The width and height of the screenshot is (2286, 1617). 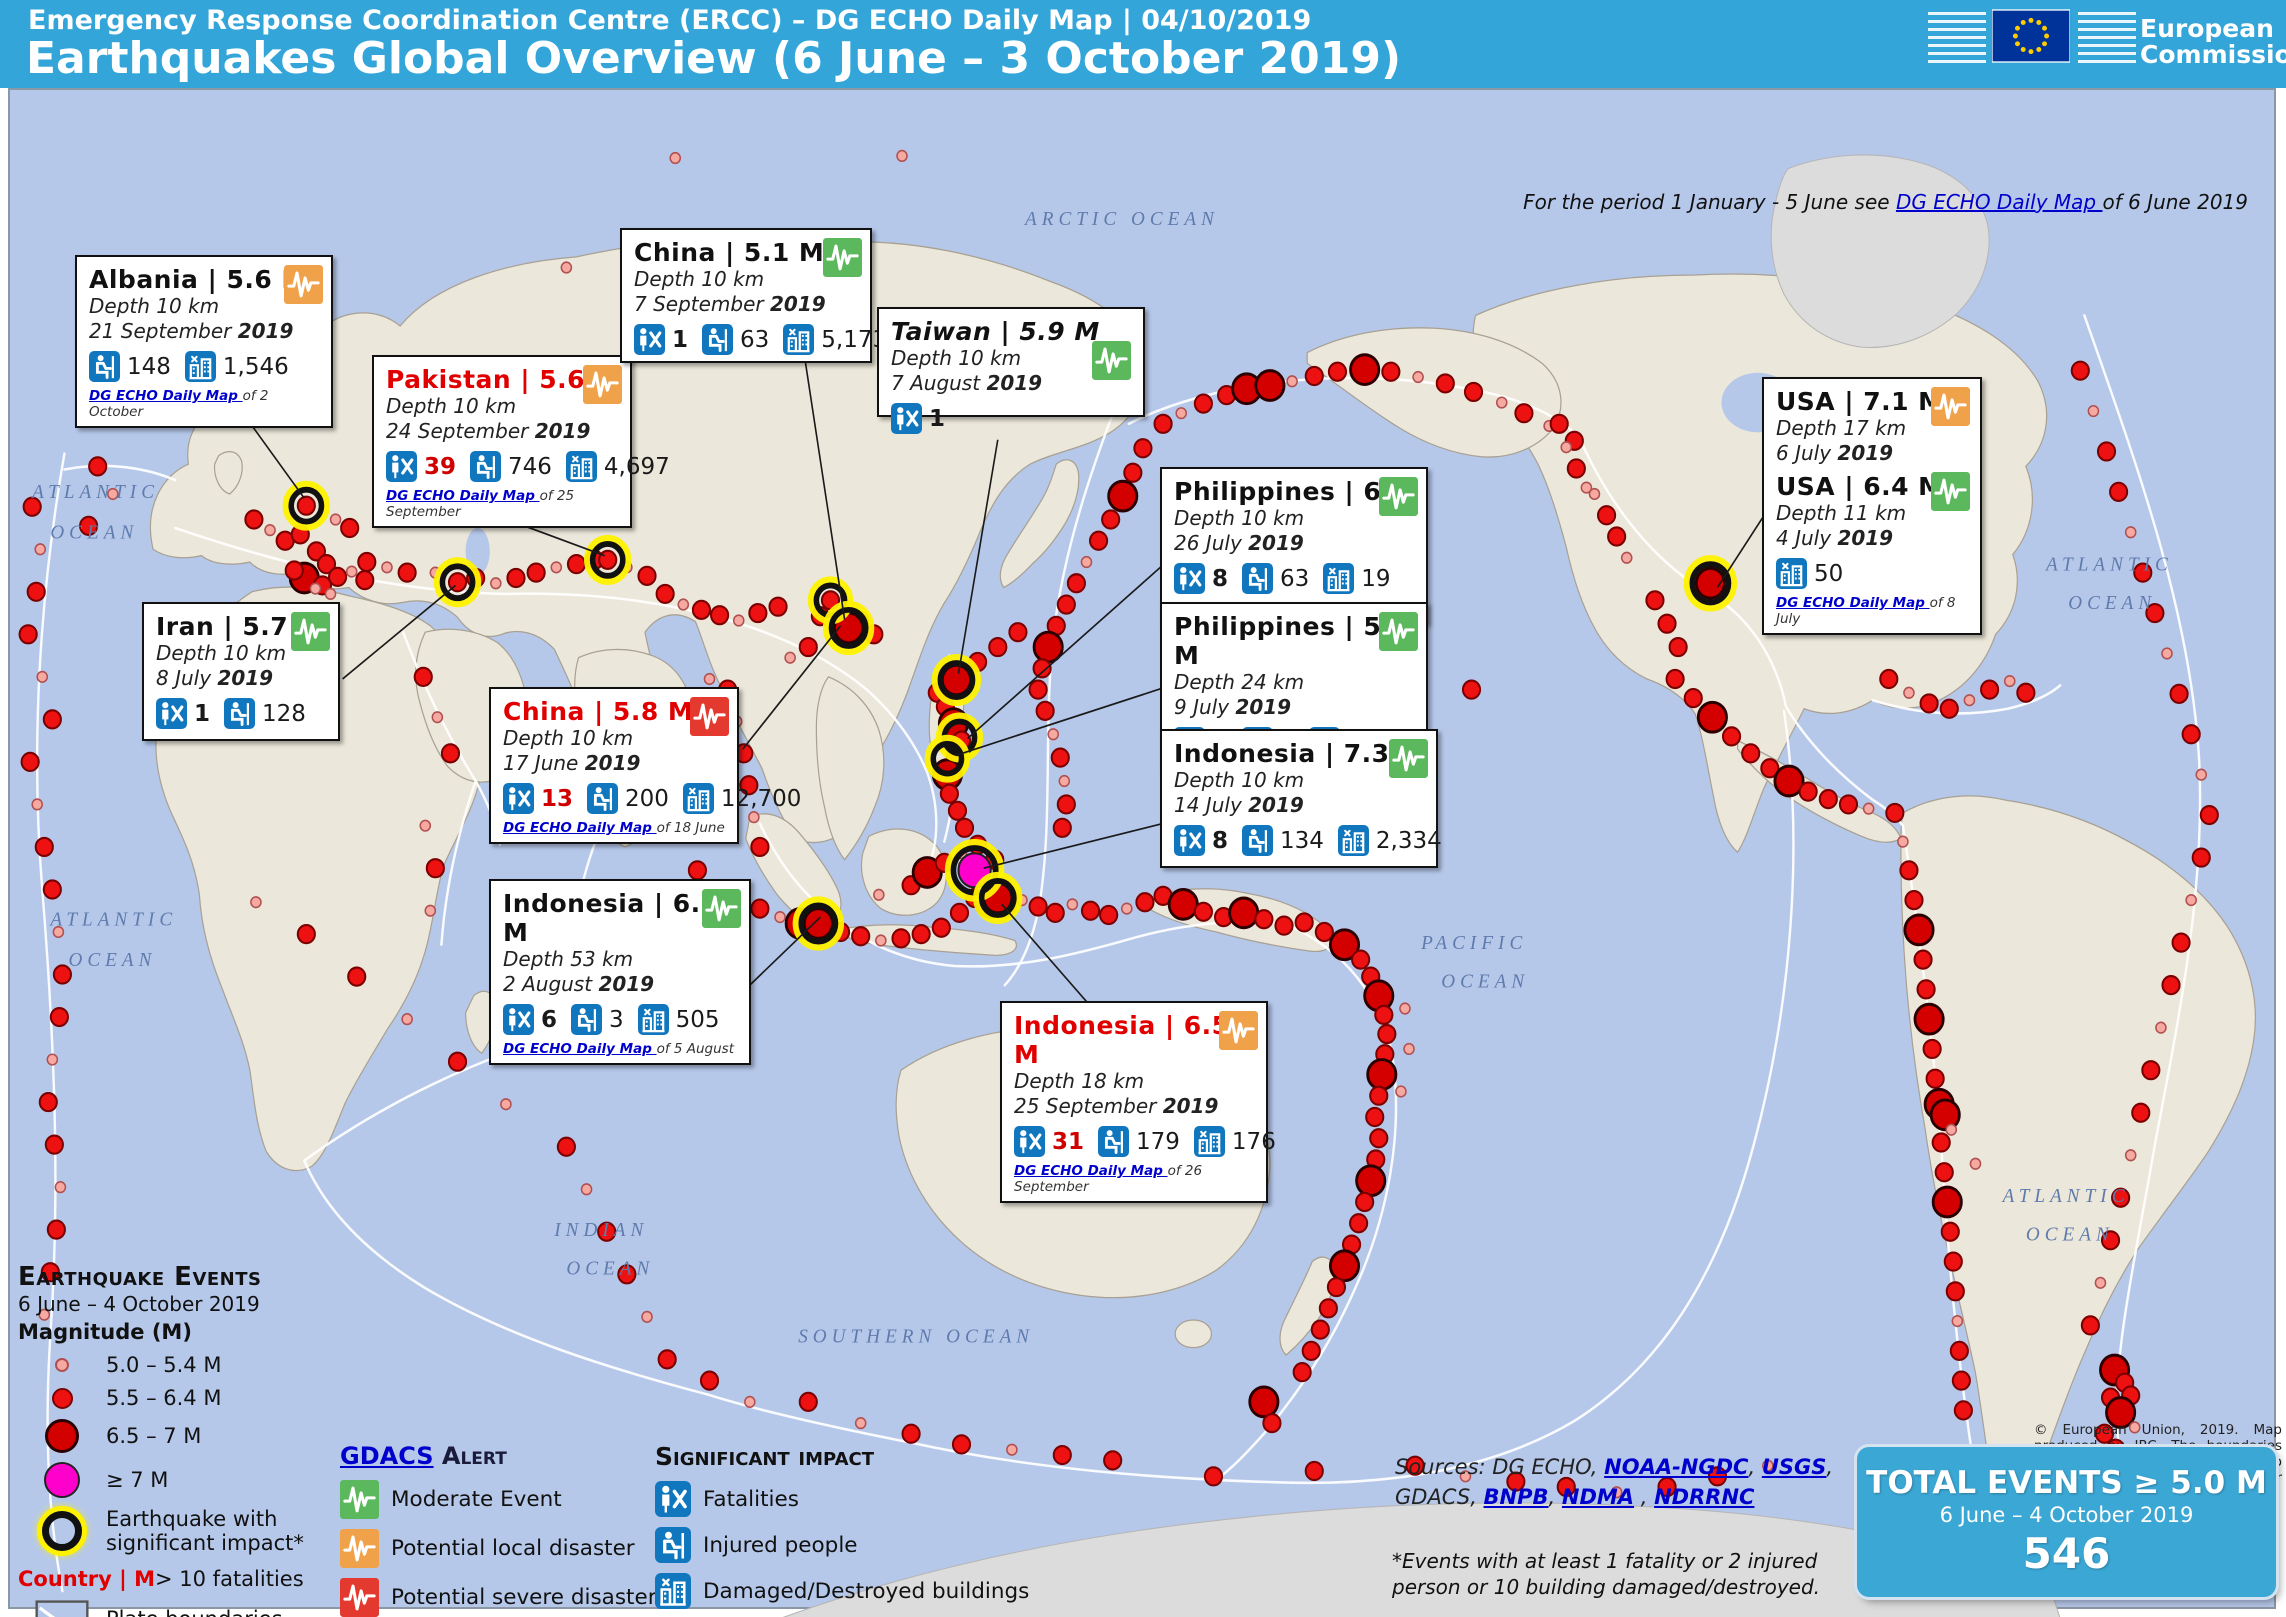 I want to click on usgs-link: USGS, so click(x=1794, y=1467).